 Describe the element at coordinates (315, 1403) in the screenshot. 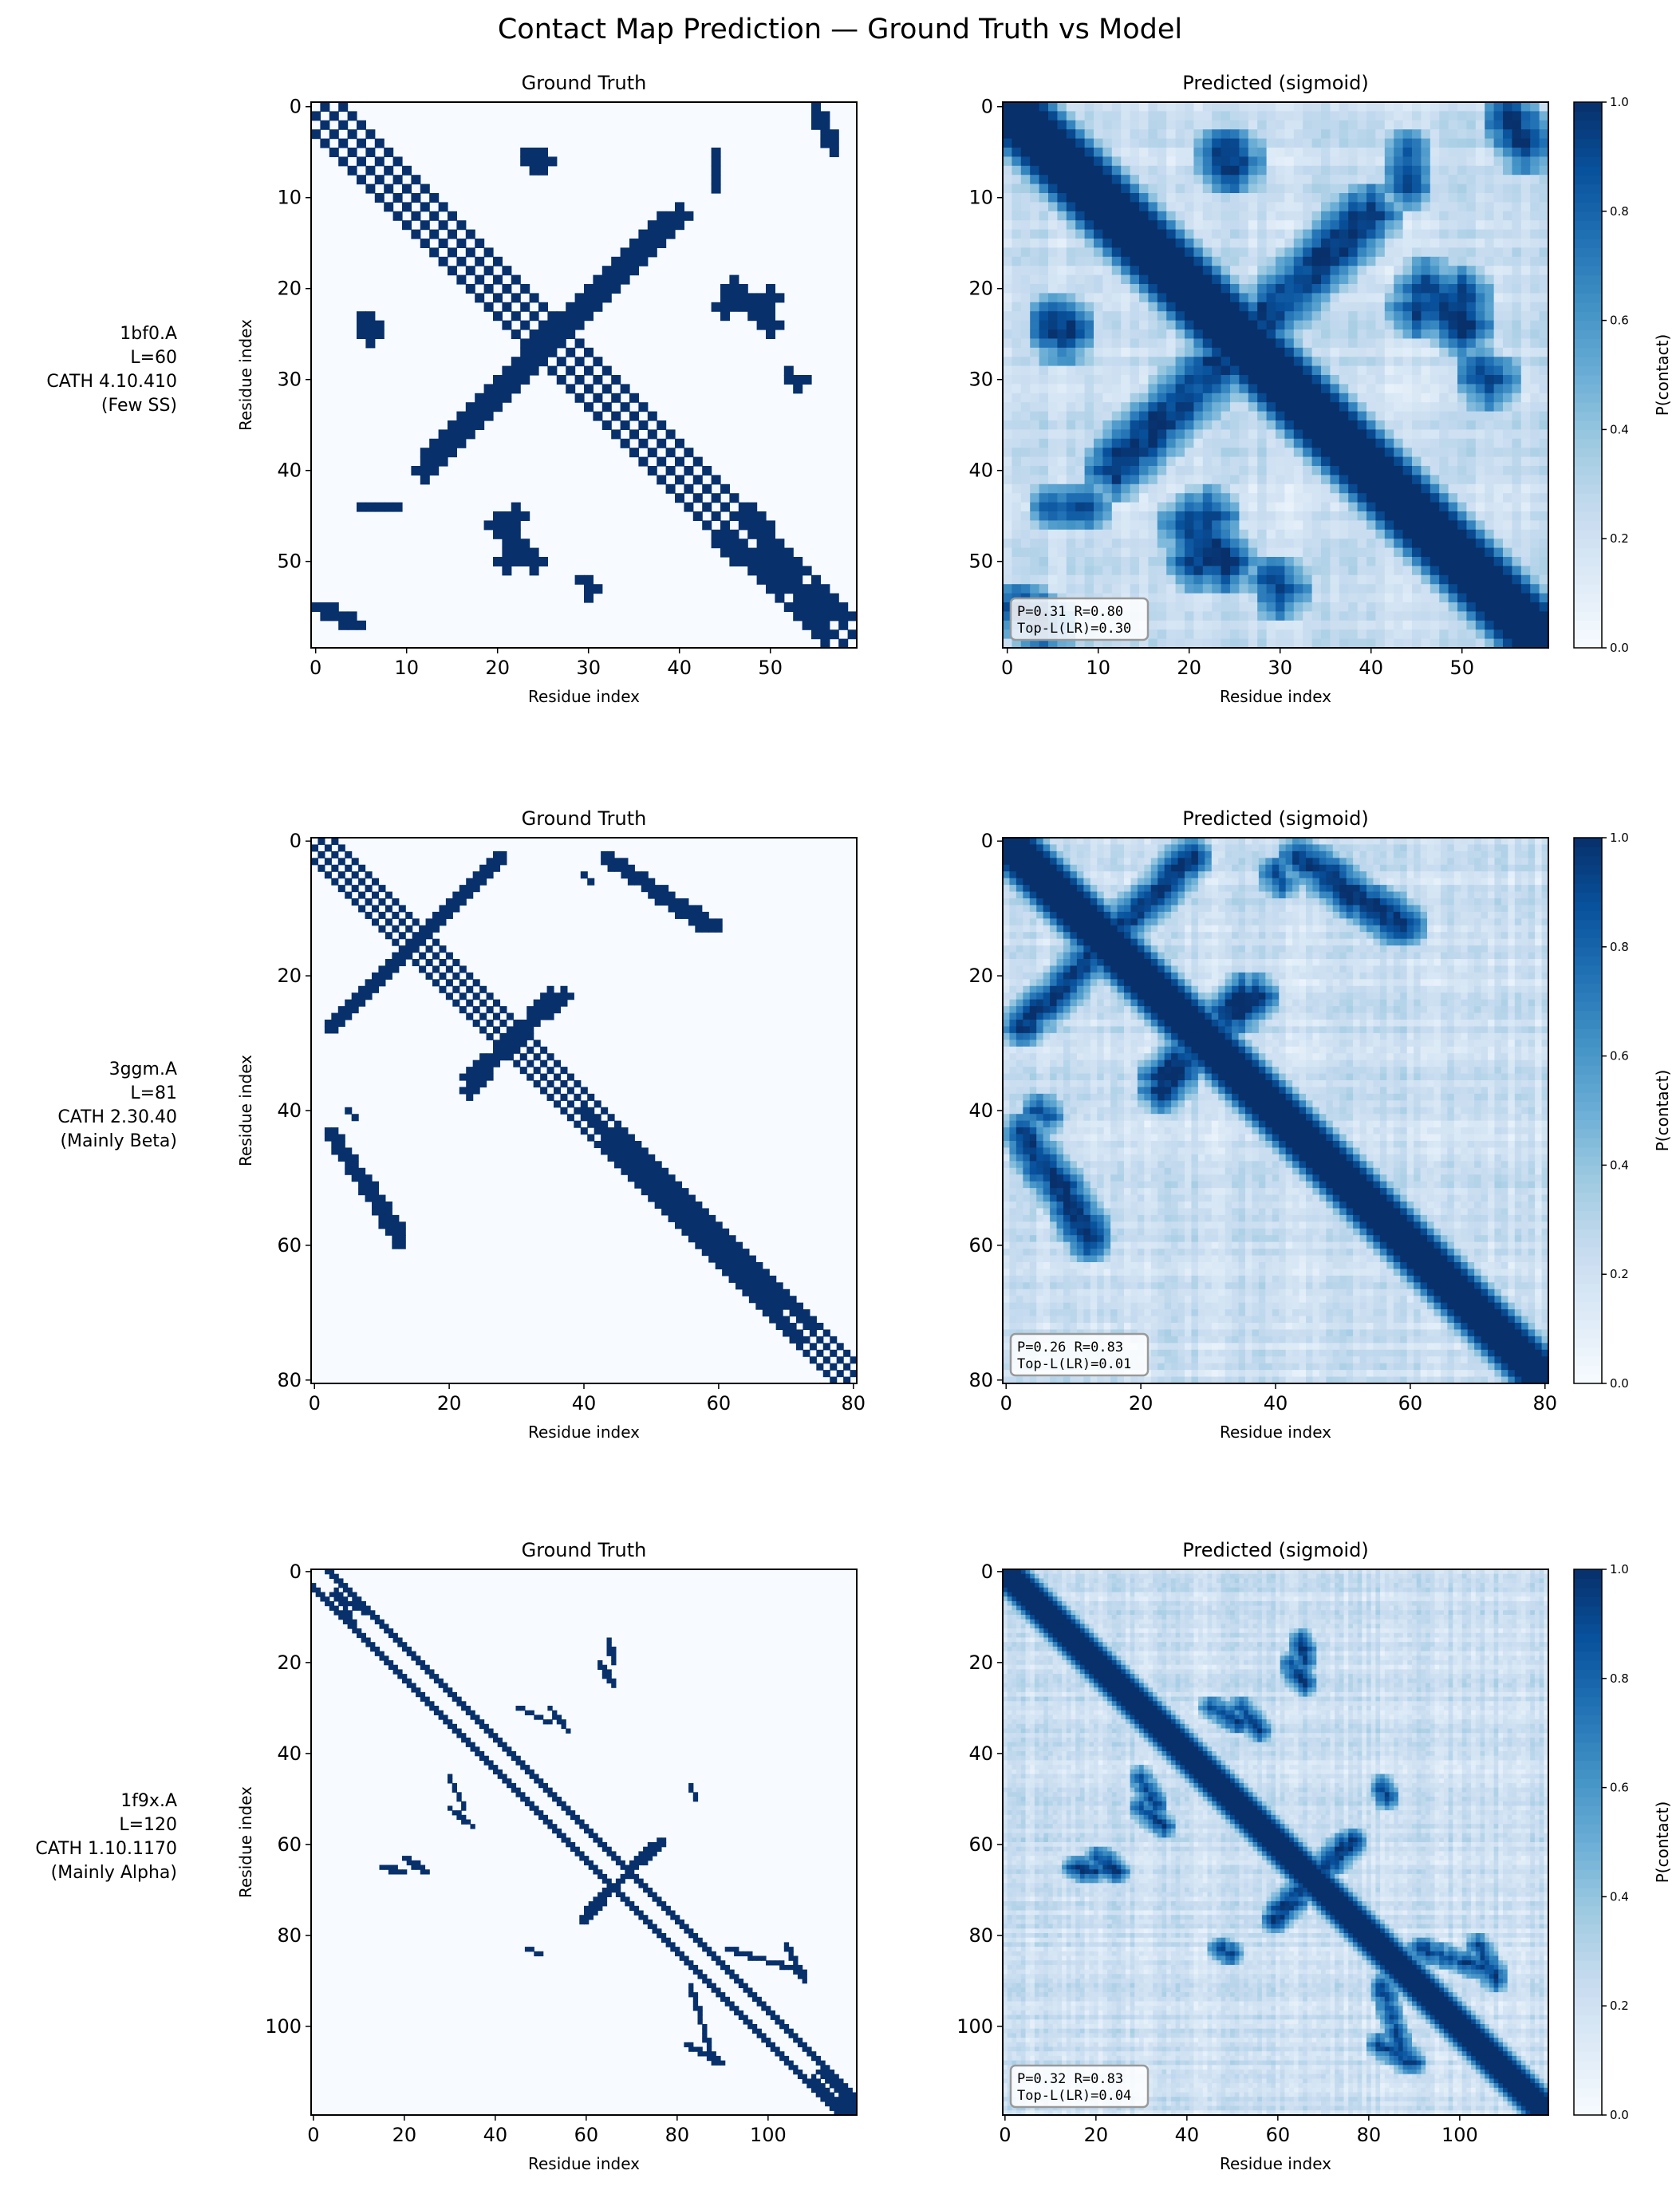

I see `x-tick-label: 0` at that location.